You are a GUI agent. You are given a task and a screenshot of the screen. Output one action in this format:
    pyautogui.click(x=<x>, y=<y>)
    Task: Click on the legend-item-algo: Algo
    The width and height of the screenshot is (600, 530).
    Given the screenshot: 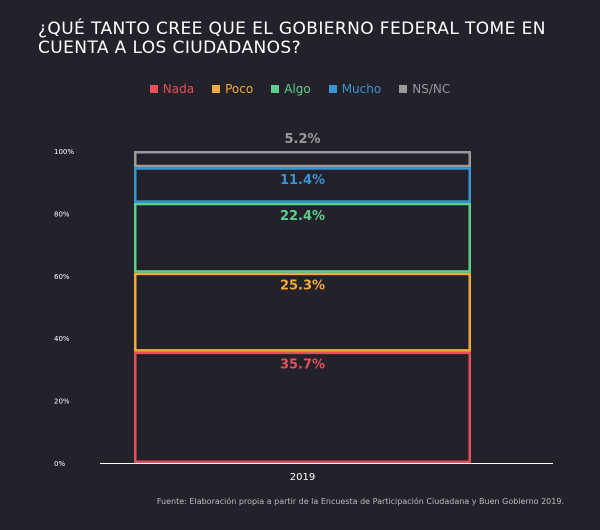 What is the action you would take?
    pyautogui.click(x=291, y=89)
    